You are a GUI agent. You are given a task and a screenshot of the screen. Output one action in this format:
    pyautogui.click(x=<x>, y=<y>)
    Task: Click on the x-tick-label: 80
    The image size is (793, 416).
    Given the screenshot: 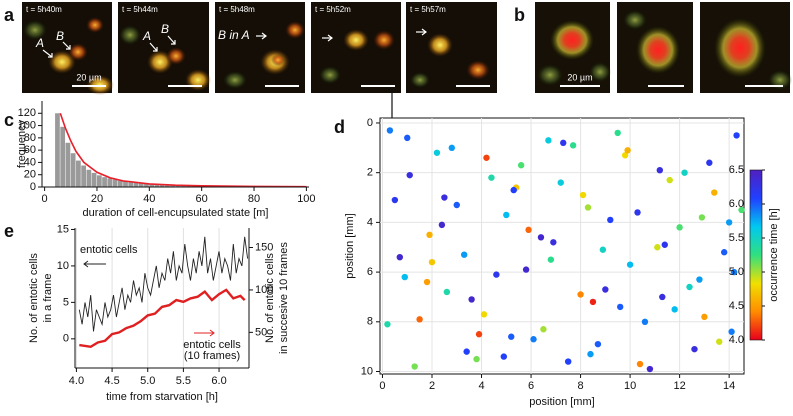 What is the action you would take?
    pyautogui.click(x=254, y=199)
    